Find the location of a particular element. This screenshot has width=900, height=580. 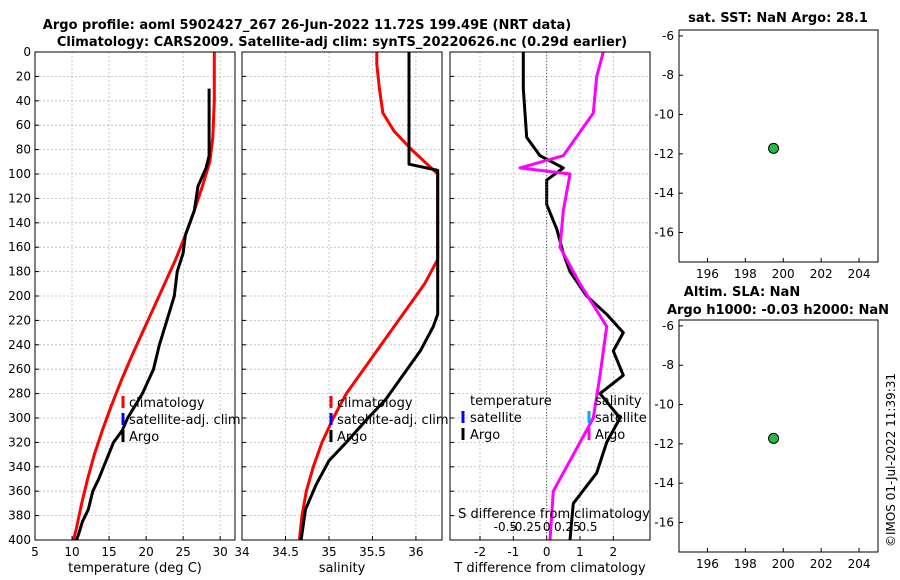

temperature-ytick-label: 340 is located at coordinates (19, 467).